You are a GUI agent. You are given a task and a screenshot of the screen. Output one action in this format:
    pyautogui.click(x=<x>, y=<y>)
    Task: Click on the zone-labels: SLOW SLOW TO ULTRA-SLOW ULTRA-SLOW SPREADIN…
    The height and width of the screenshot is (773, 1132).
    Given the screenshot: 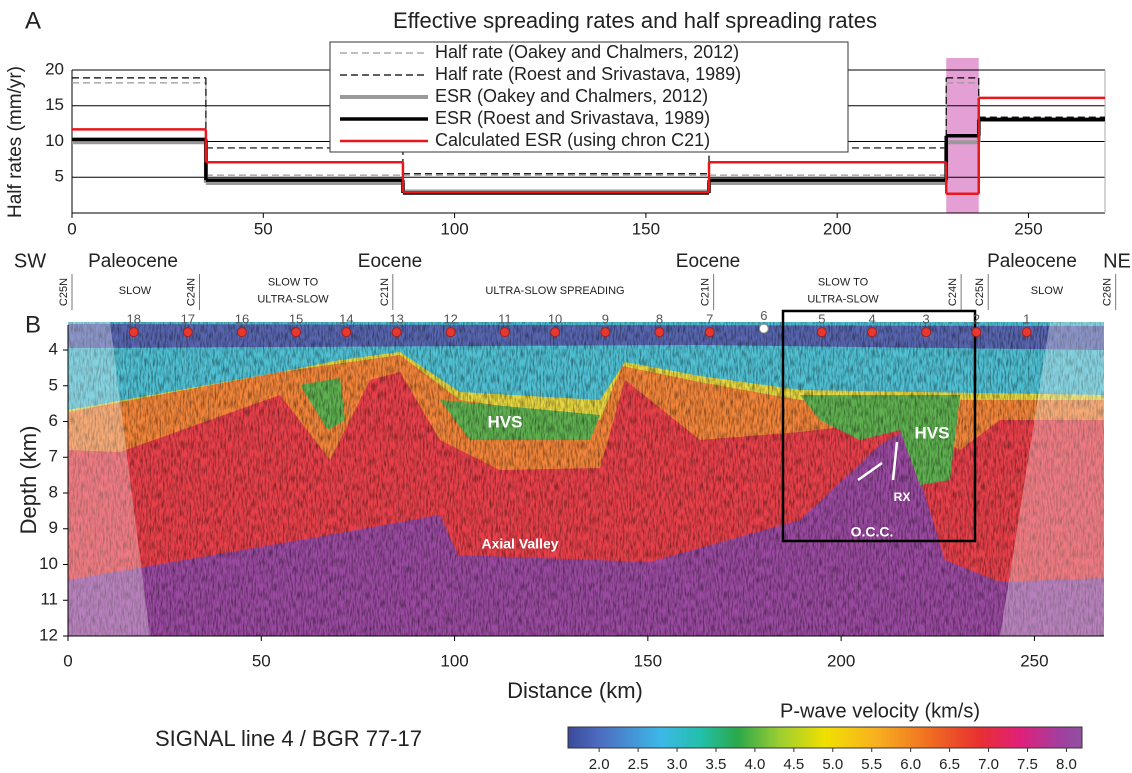 What is the action you would take?
    pyautogui.click(x=591, y=290)
    